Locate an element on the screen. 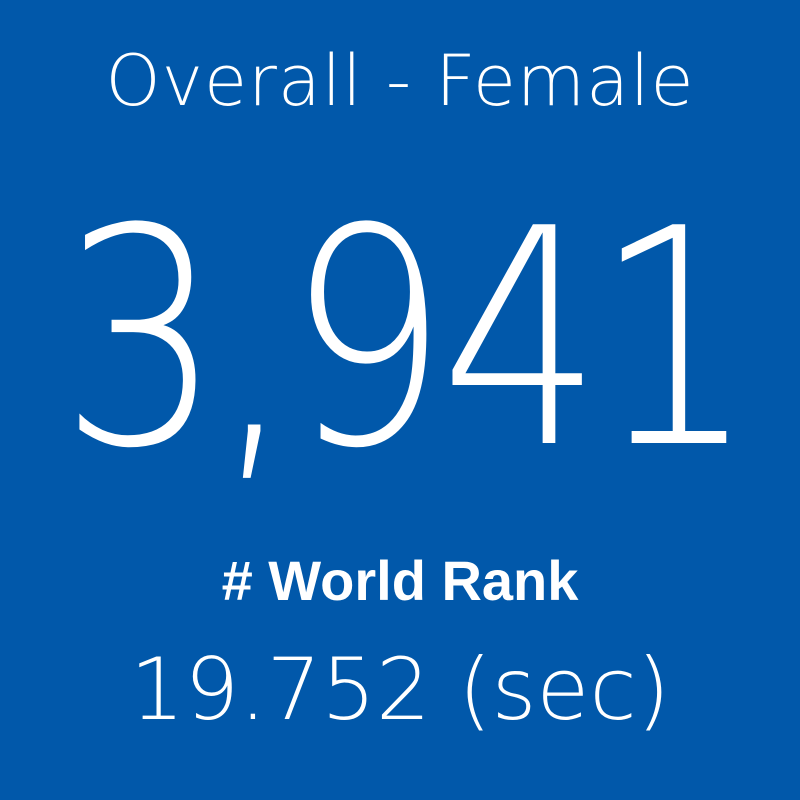 The image size is (800, 800). title: Overall - Female is located at coordinates (400, 81).